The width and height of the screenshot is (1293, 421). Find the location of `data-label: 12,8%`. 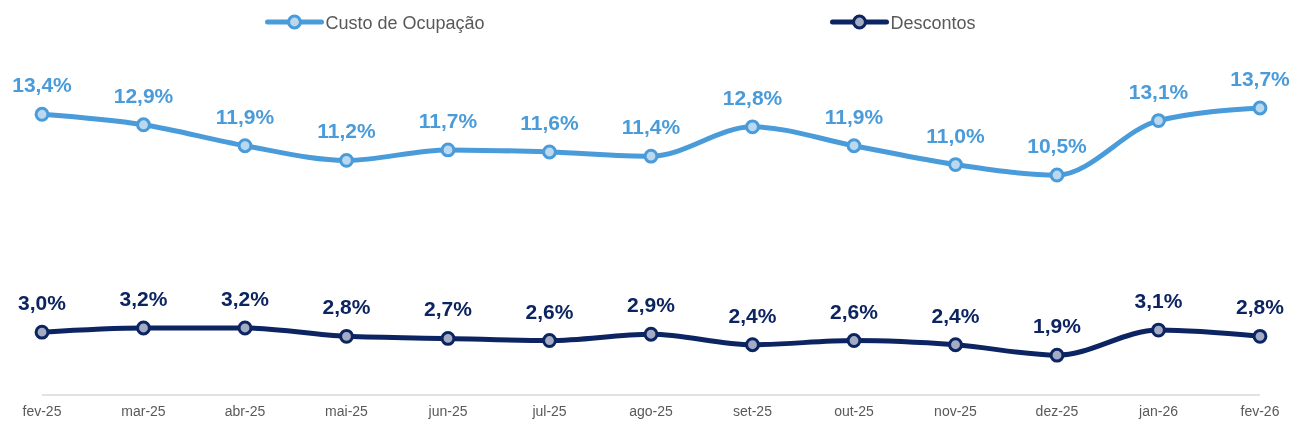

data-label: 12,8% is located at coordinates (752, 97).